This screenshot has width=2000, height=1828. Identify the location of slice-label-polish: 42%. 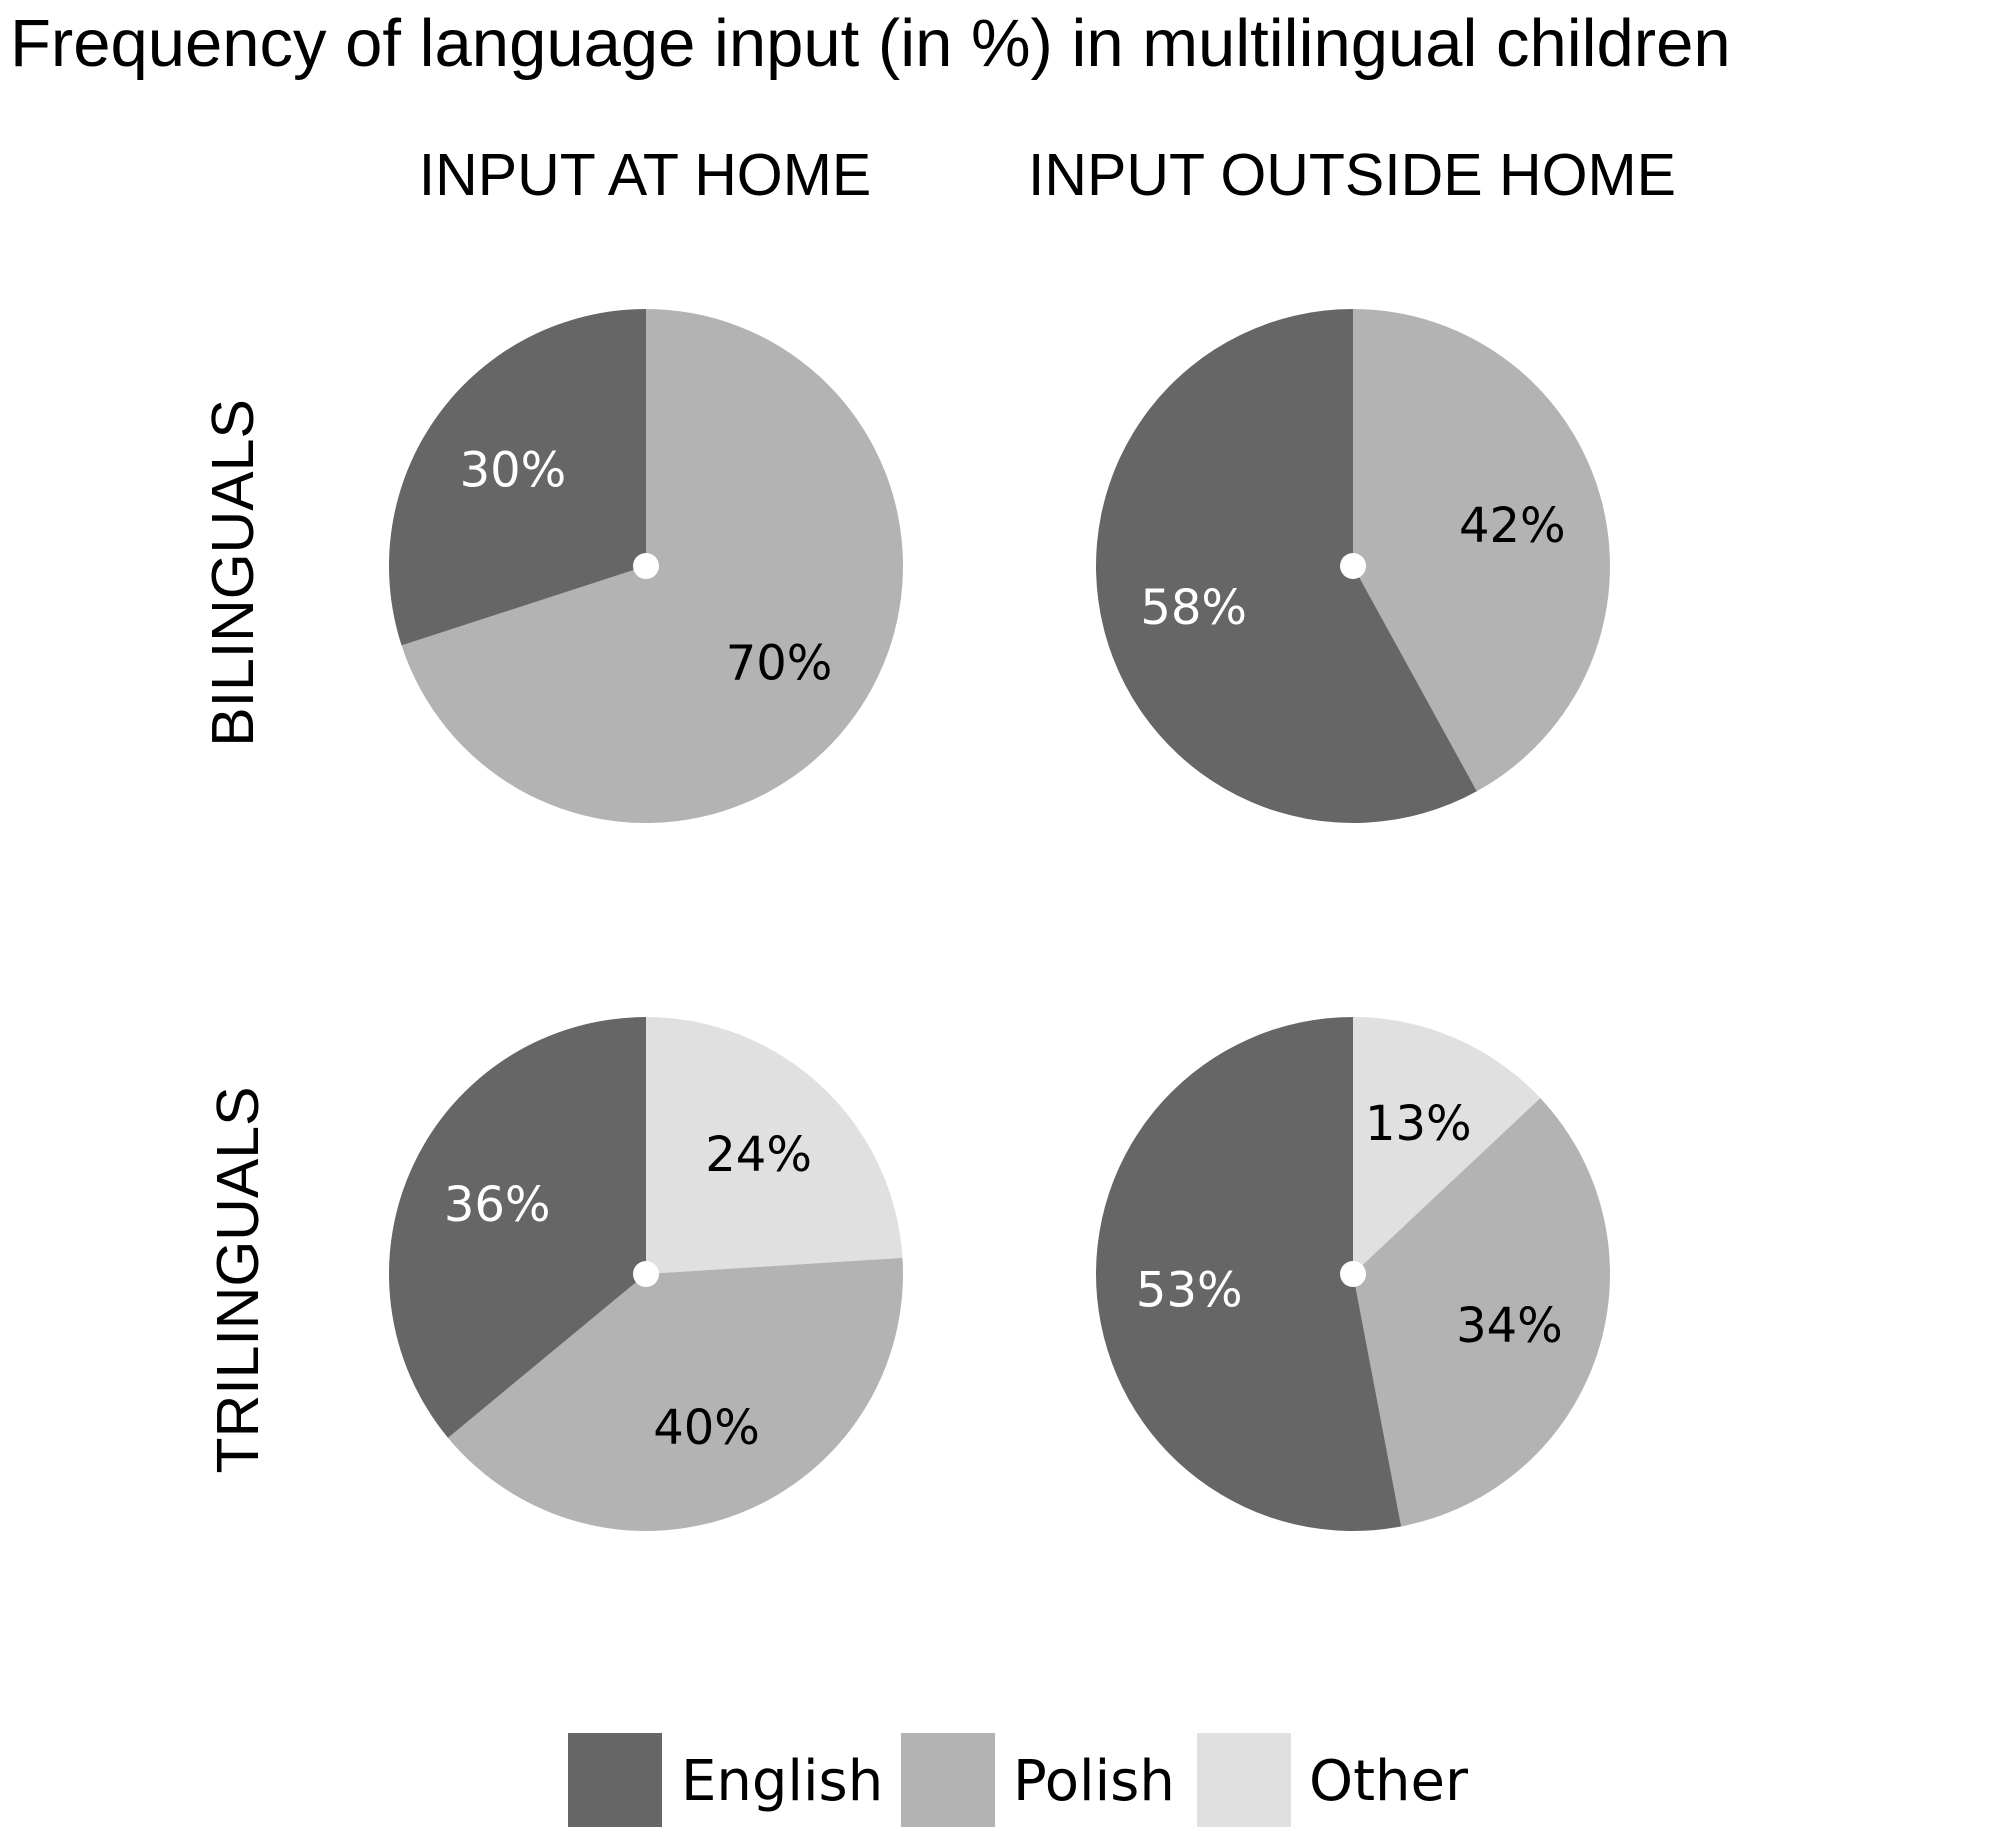
(1512, 526).